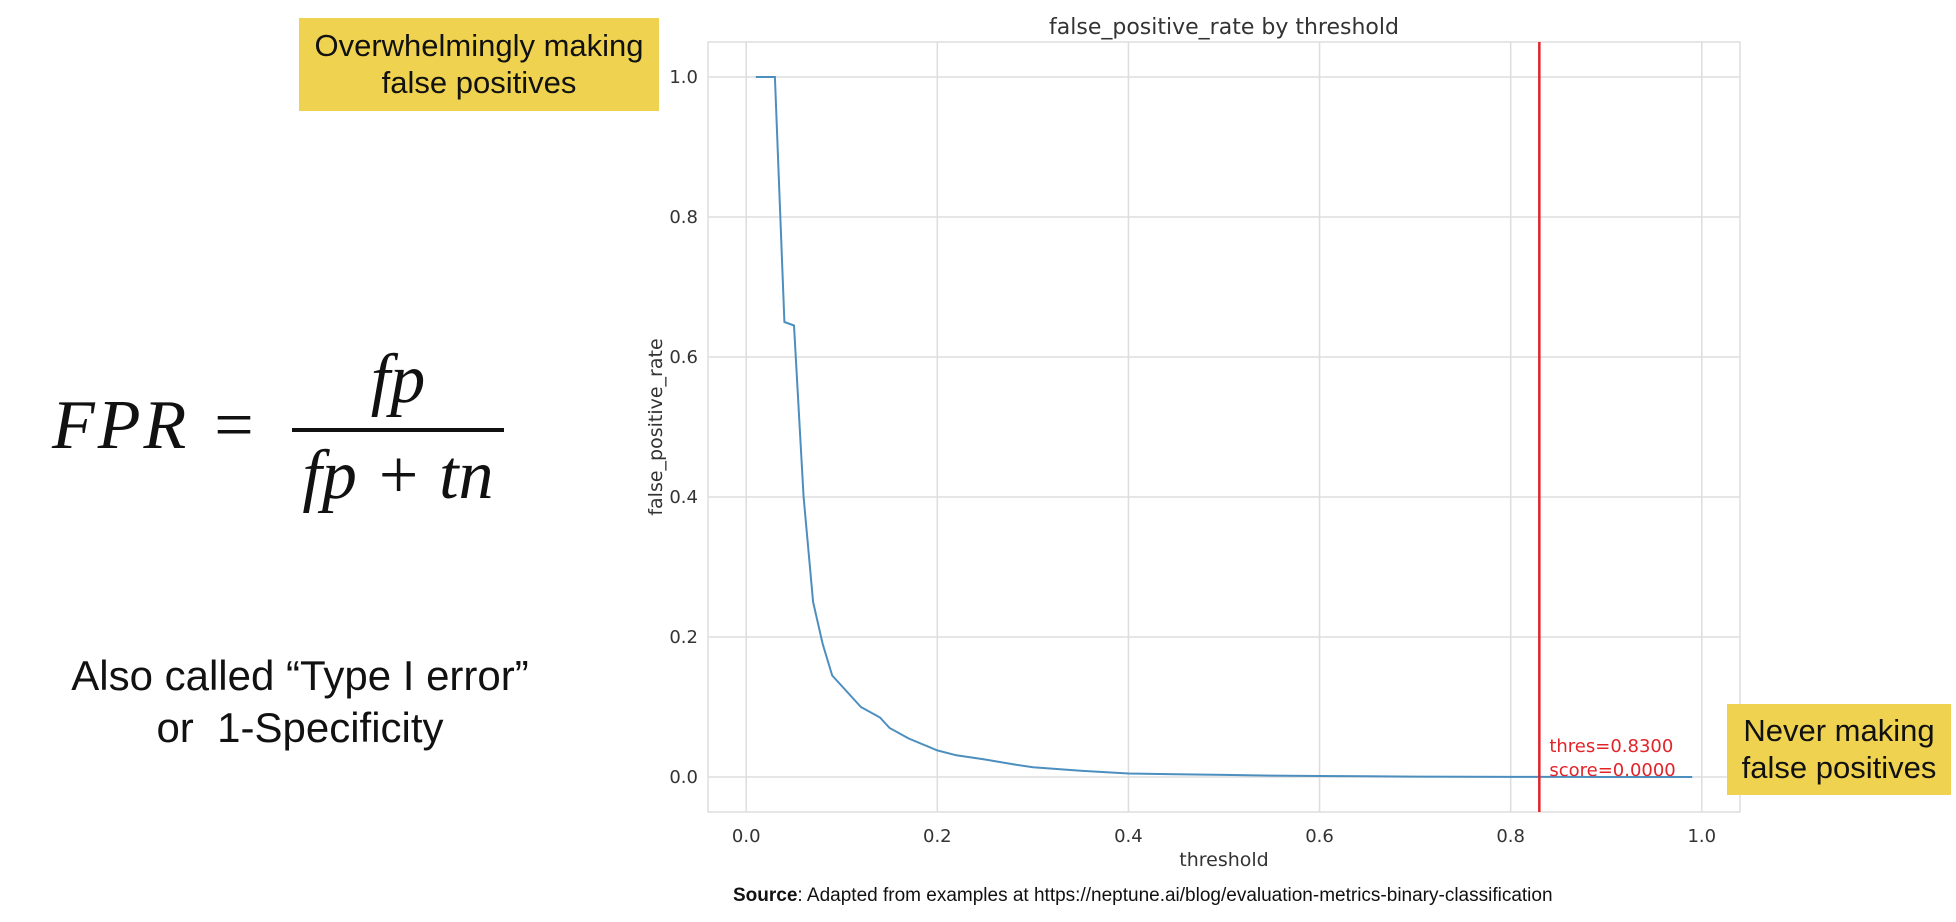 Image resolution: width=1956 pixels, height=922 pixels. I want to click on y-tick-label: 0.6, so click(683, 357).